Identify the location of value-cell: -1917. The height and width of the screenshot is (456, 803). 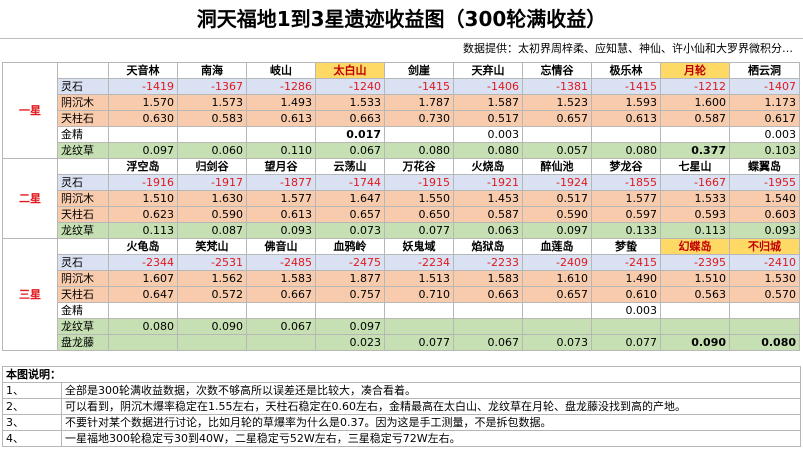
(212, 182).